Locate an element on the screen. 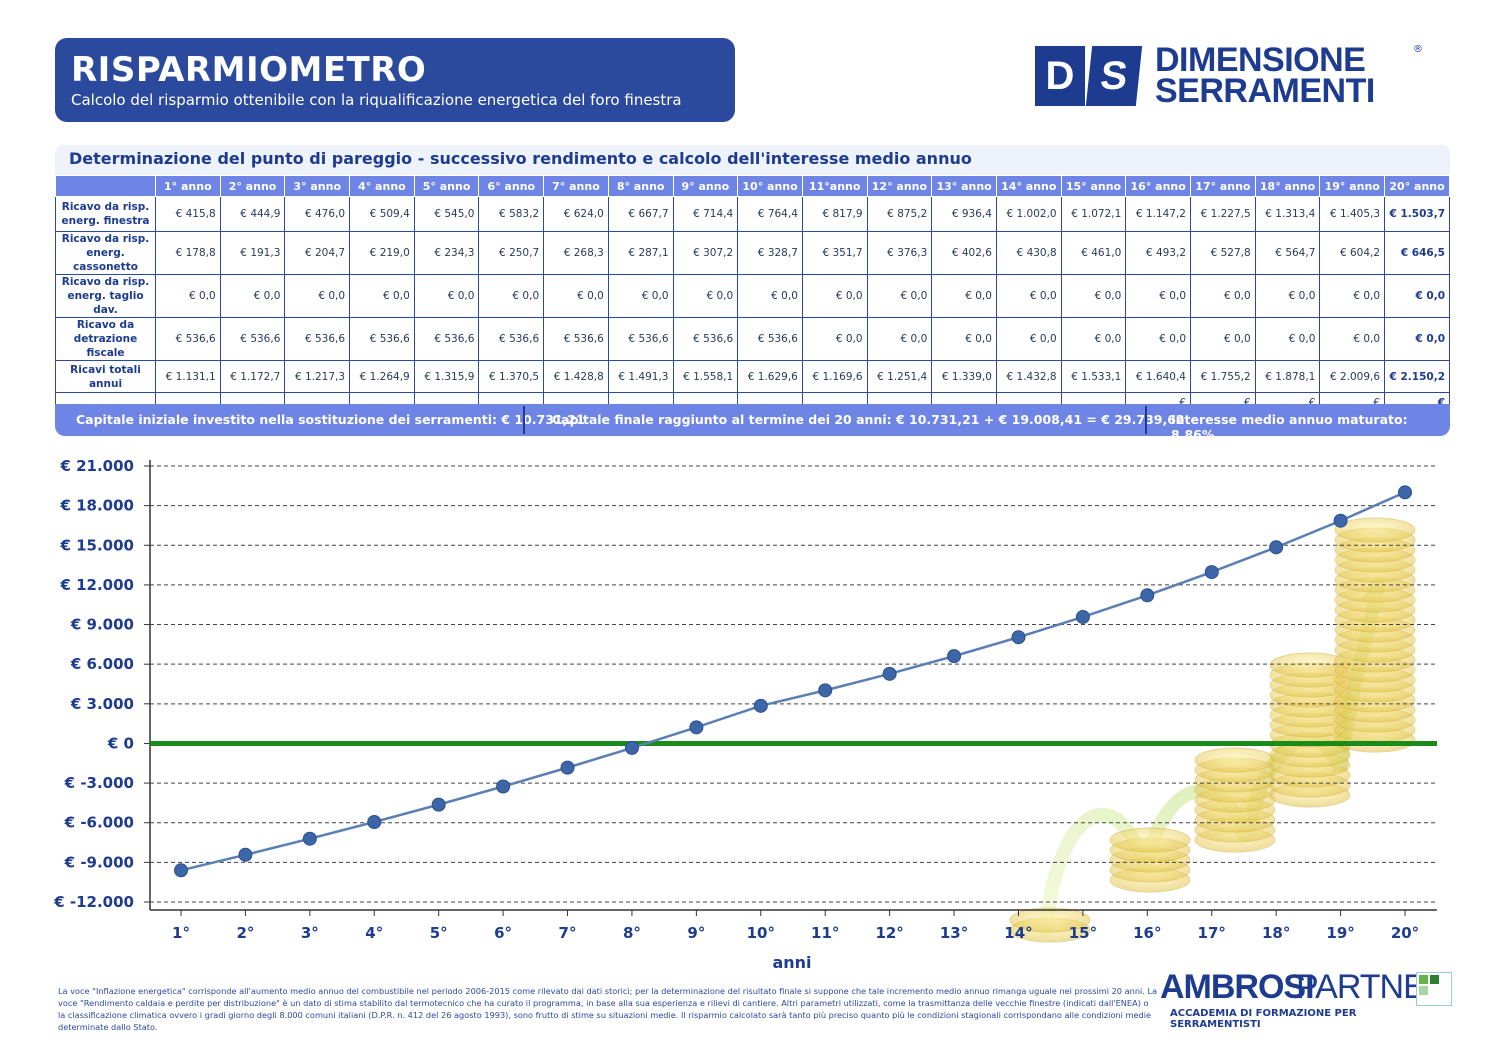 Image resolution: width=1500 pixels, height=1063 pixels. y-tick-label: € -3.000 is located at coordinates (99, 783).